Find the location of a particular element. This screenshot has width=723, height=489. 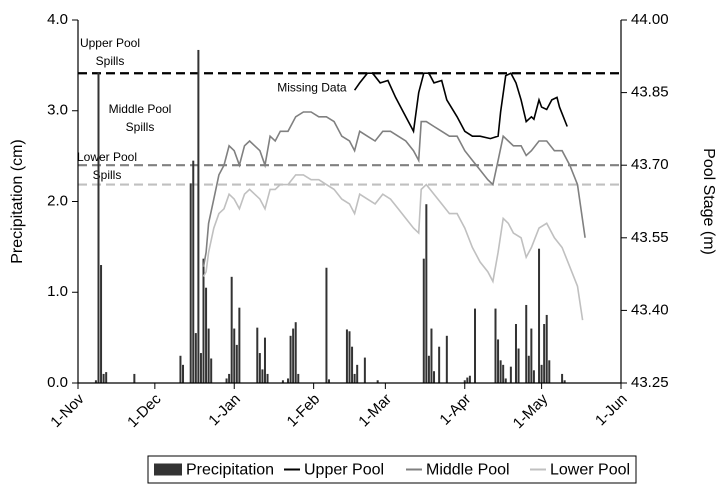

line is located at coordinates (460, 106).